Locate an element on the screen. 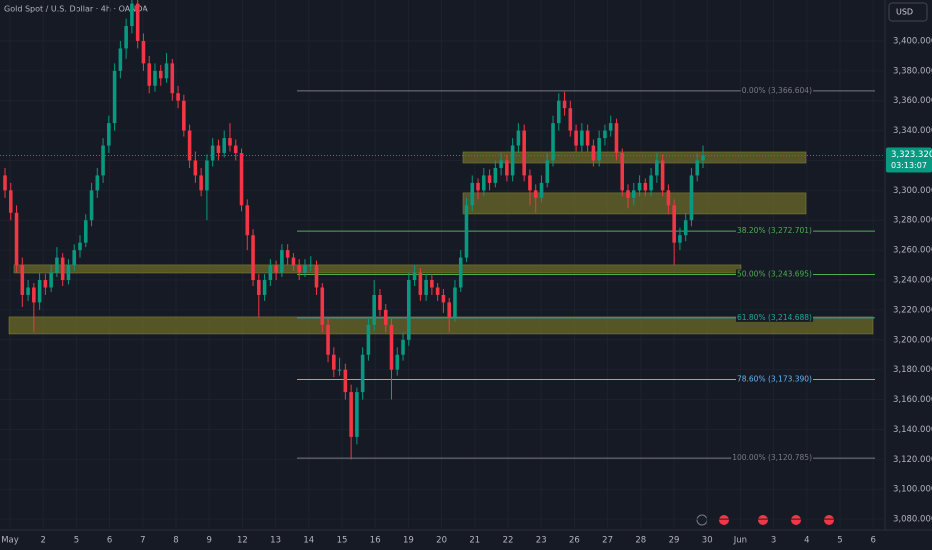  x-tick-label: 4 is located at coordinates (806, 541).